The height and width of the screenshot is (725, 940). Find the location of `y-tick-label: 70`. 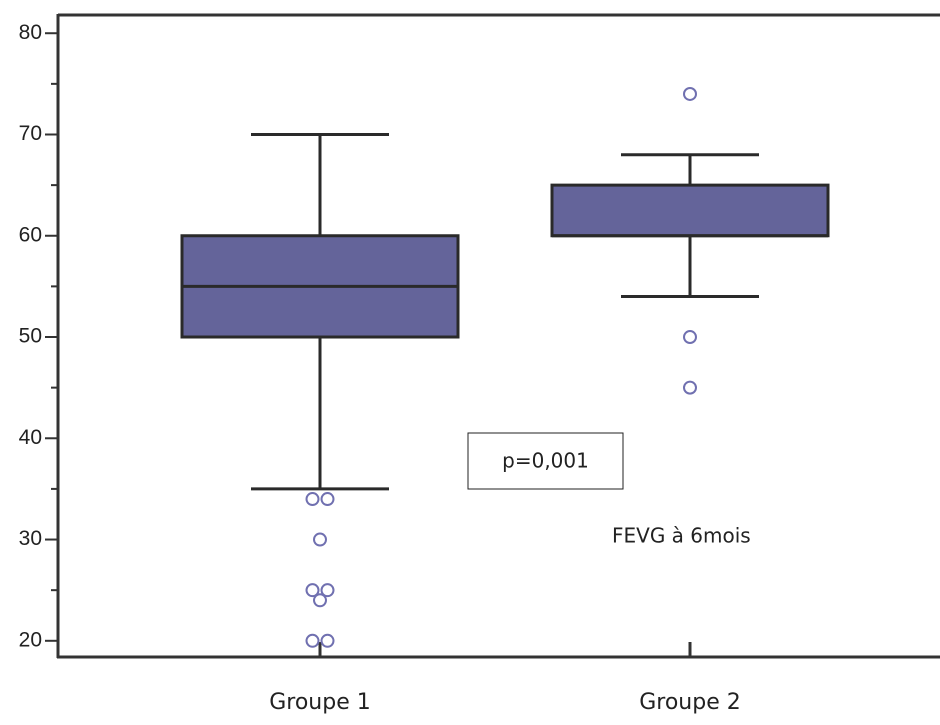

y-tick-label: 70 is located at coordinates (30, 133).